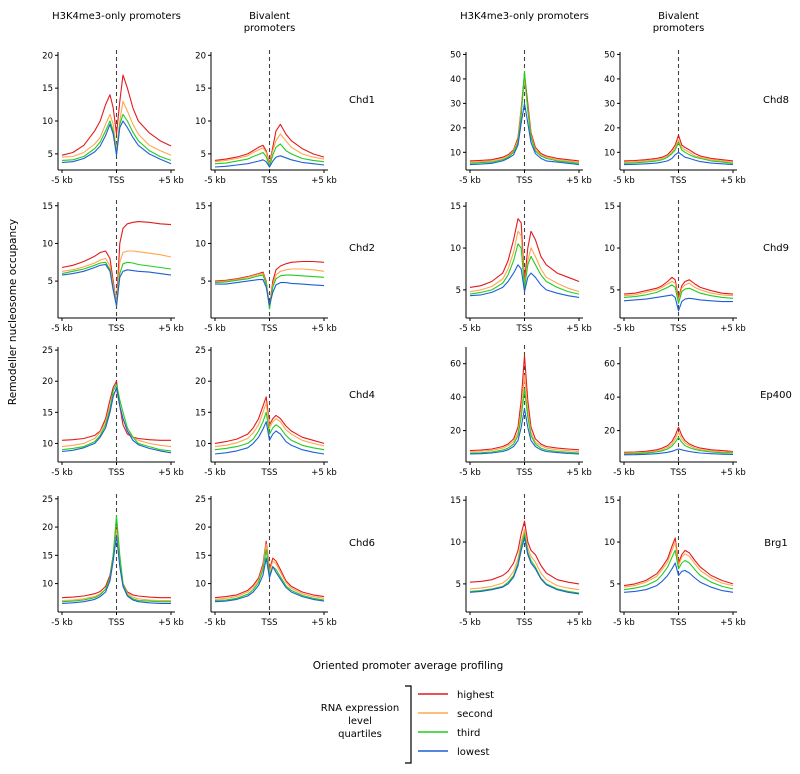  I want to click on panel-chd9-bivalent: 5 10 15 -5 kb TSS +5 kb, so click(675, 267).